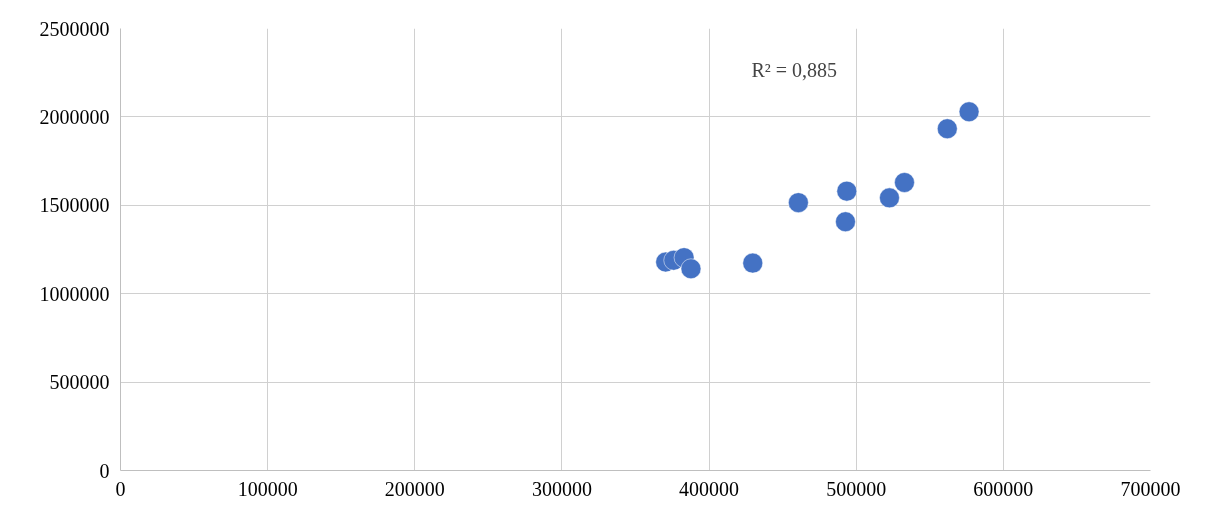 The width and height of the screenshot is (1217, 521). I want to click on y-tick-label: 2500000, so click(74, 28).